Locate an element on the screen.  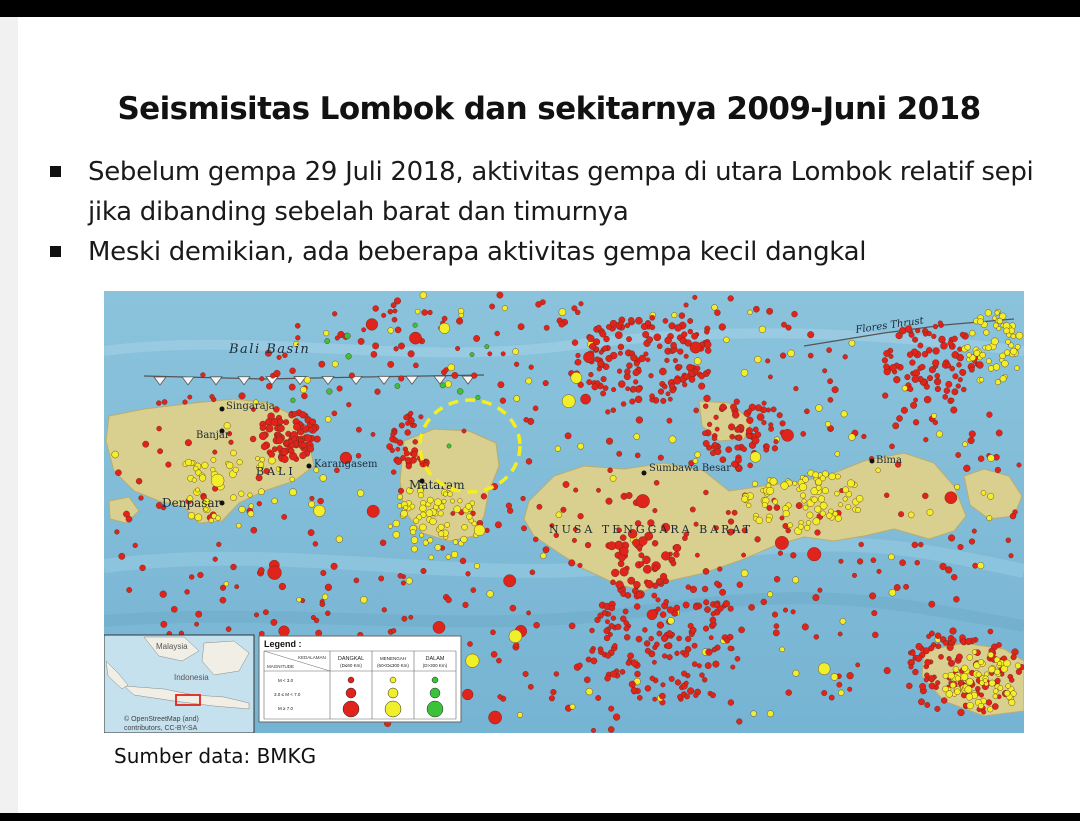
thrust-tooth is located at coordinates (216, 381).